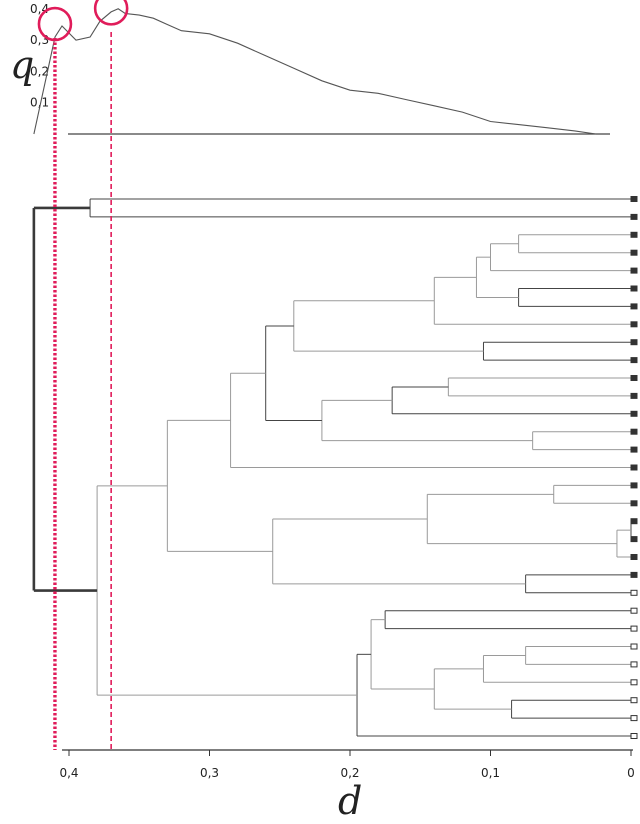 The height and width of the screenshot is (824, 640). What do you see at coordinates (349, 773) in the screenshot?
I see `x-tick-label: 0,2` at bounding box center [349, 773].